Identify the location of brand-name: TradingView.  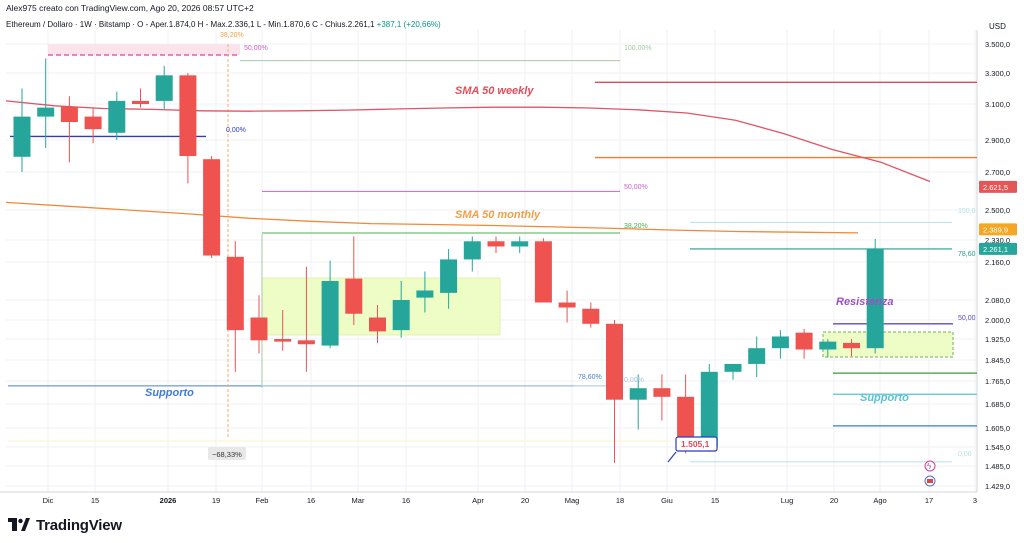
(79, 525).